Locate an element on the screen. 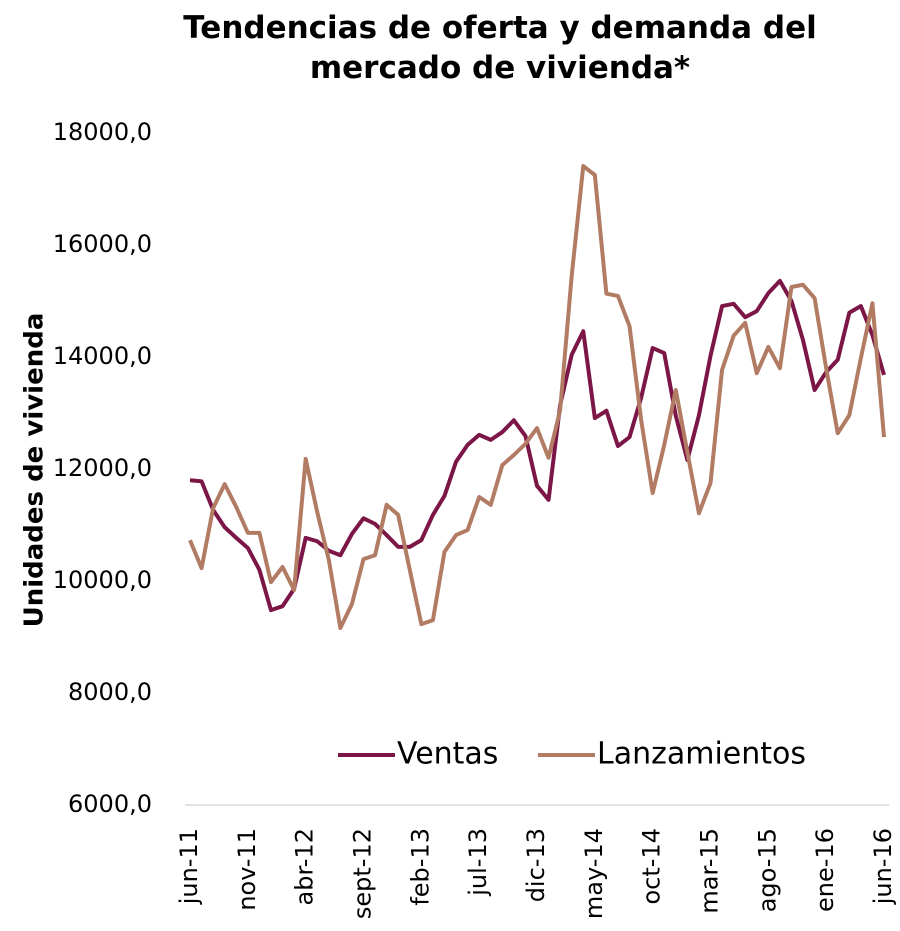  x-tick-label: dic-13 is located at coordinates (536, 865).